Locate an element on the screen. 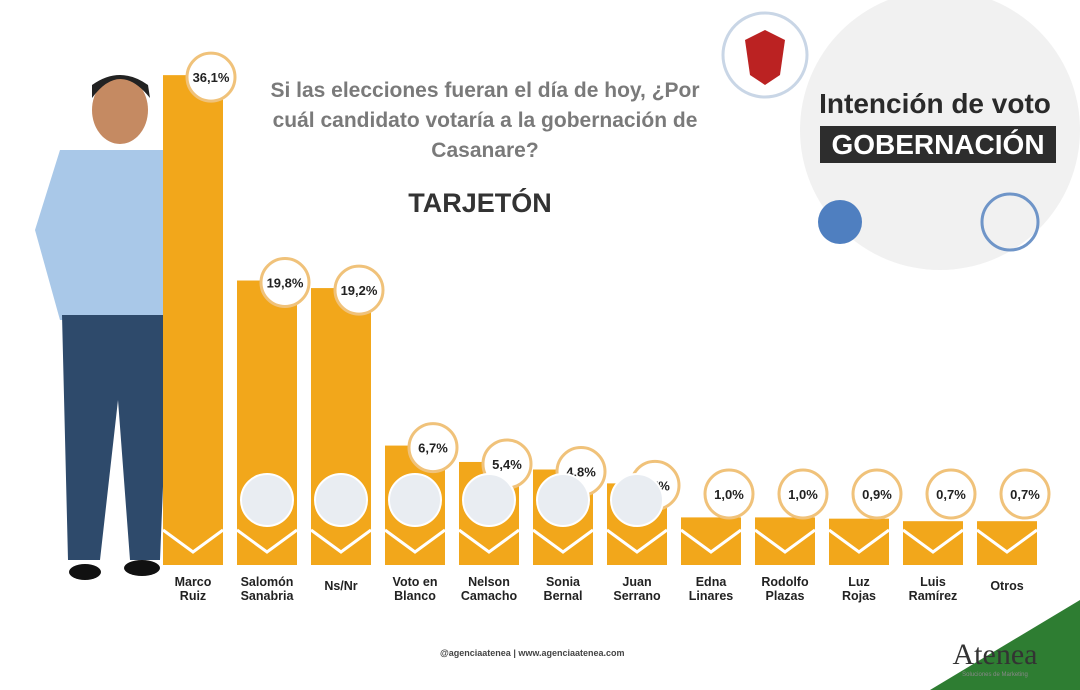  footer-site: www.agenciaatenea.com is located at coordinates (571, 653).